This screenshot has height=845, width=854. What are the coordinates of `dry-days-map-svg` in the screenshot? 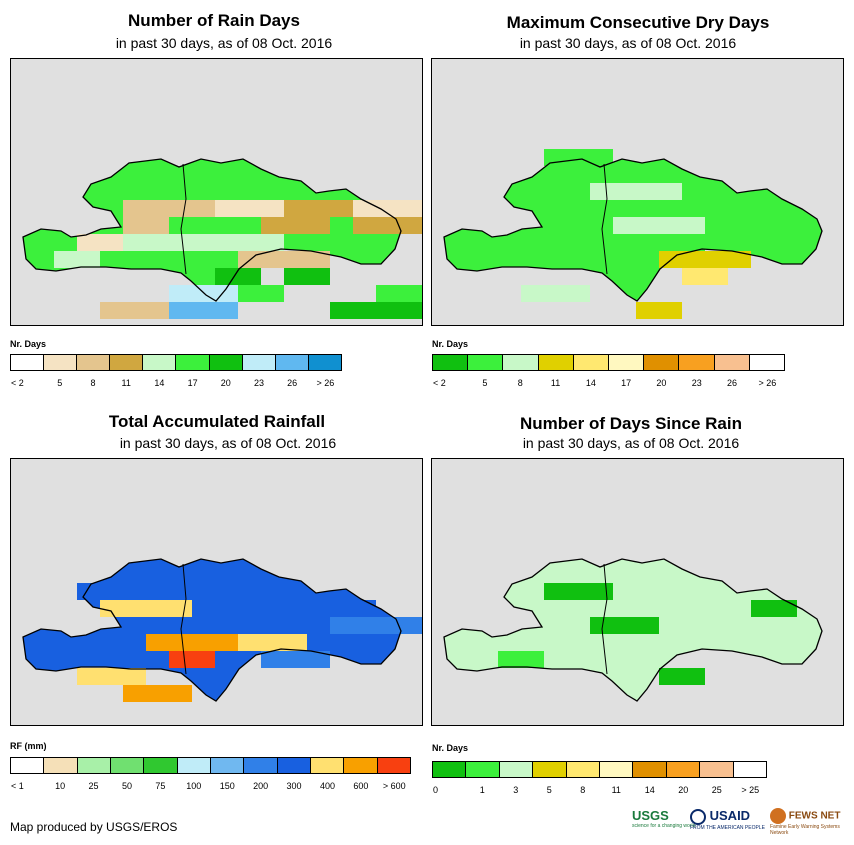 It's located at (633, 234).